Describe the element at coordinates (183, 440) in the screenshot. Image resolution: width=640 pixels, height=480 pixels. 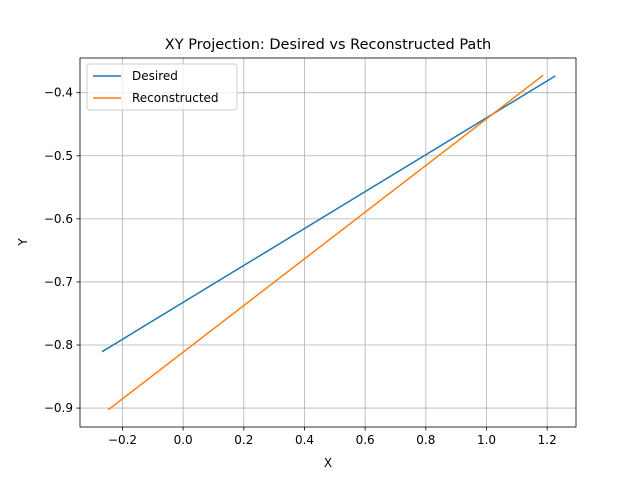
I see `x-tick-label: 0.0` at that location.